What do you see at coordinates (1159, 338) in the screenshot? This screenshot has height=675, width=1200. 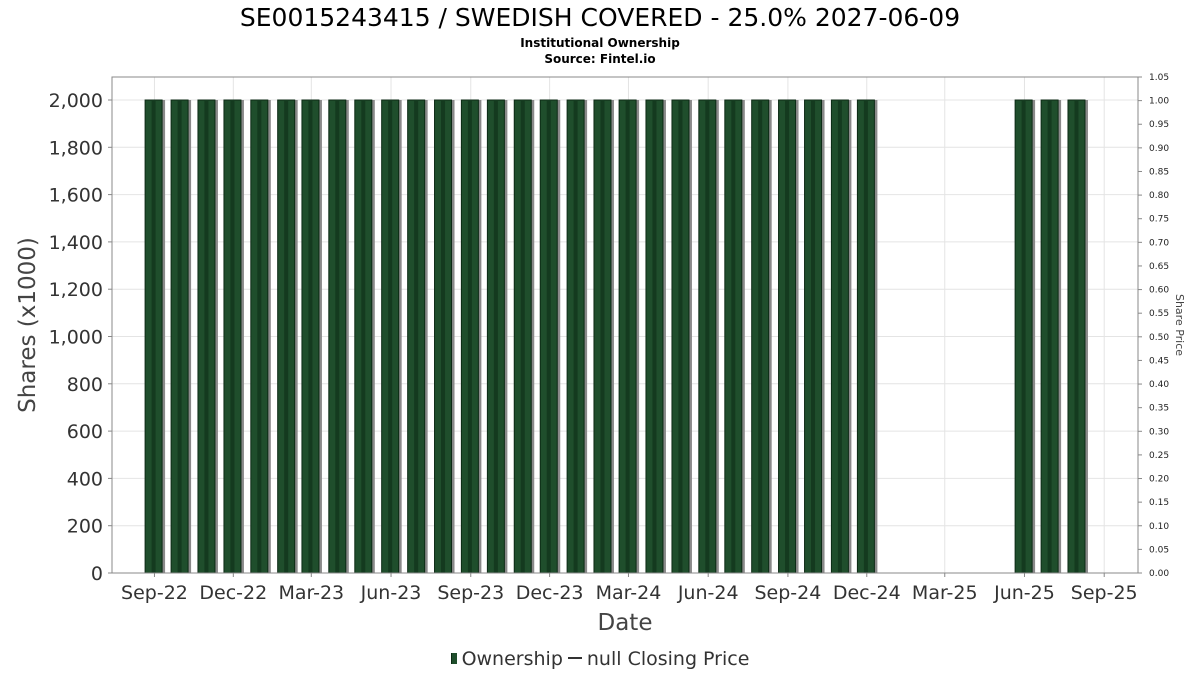 I see `y-tick-label-right: 0.50` at bounding box center [1159, 338].